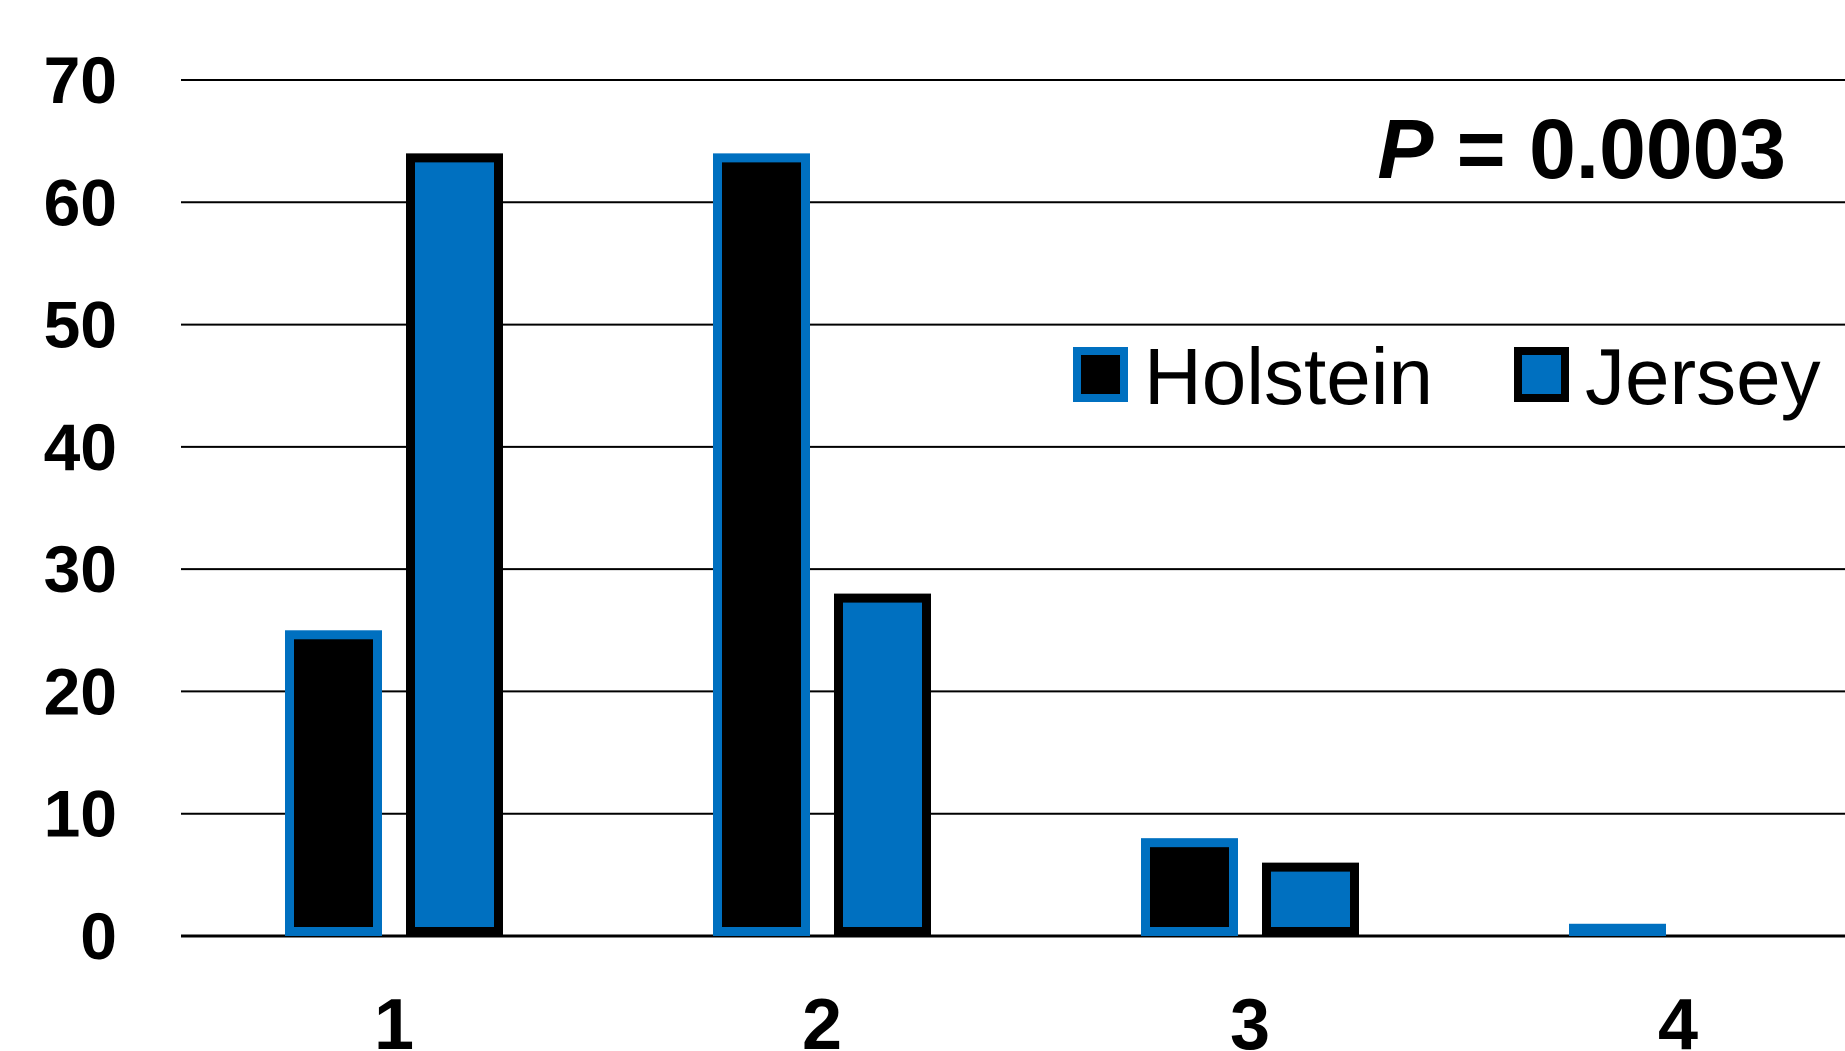 The height and width of the screenshot is (1051, 1845). I want to click on x-tick-label: 3, so click(1250, 1018).